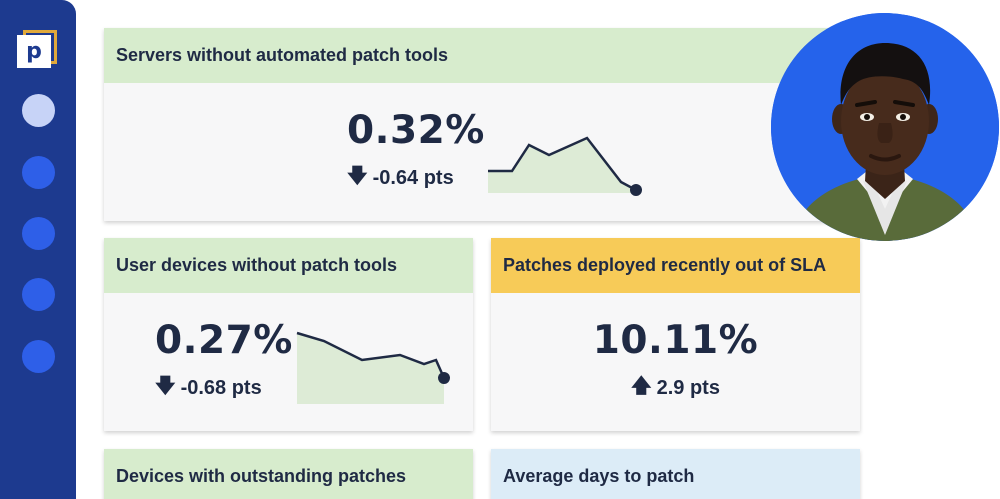 This screenshot has width=1000, height=499. Describe the element at coordinates (416, 130) in the screenshot. I see `metric-value: 0.32%` at that location.